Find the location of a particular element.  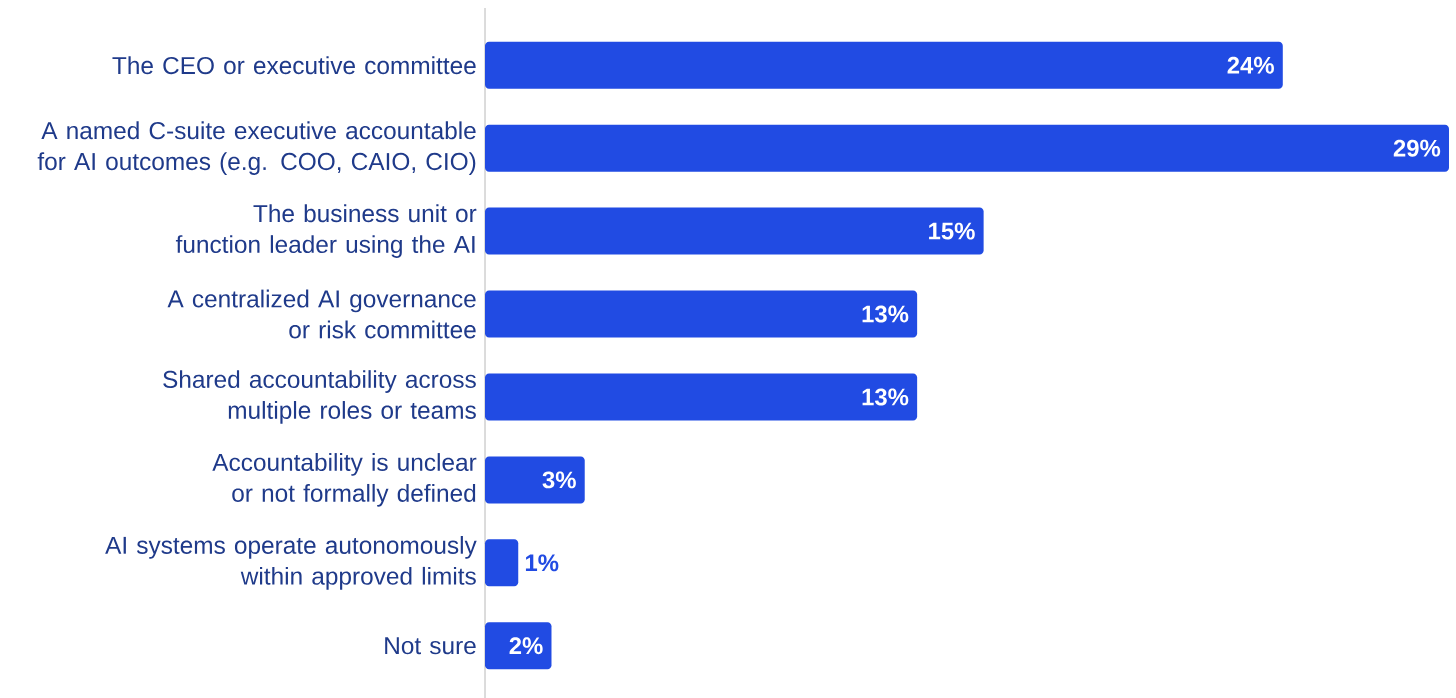

data-label: 29% is located at coordinates (1417, 148).